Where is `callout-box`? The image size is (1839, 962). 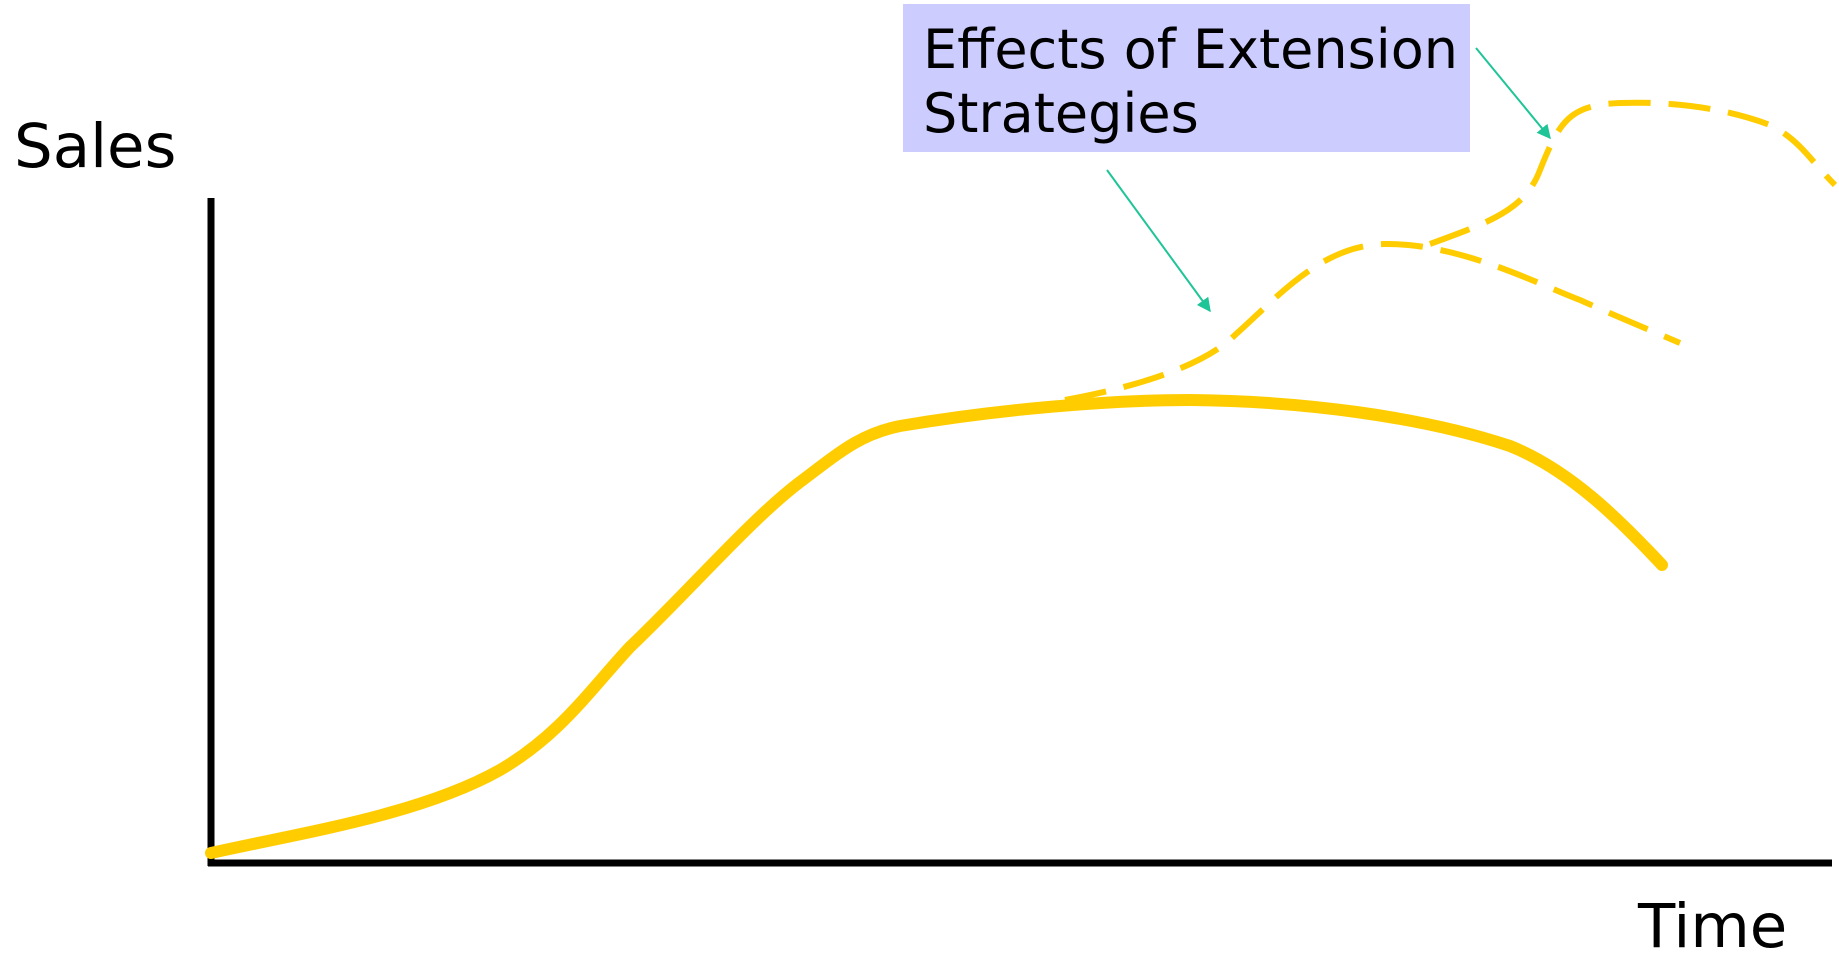 callout-box is located at coordinates (1186, 78).